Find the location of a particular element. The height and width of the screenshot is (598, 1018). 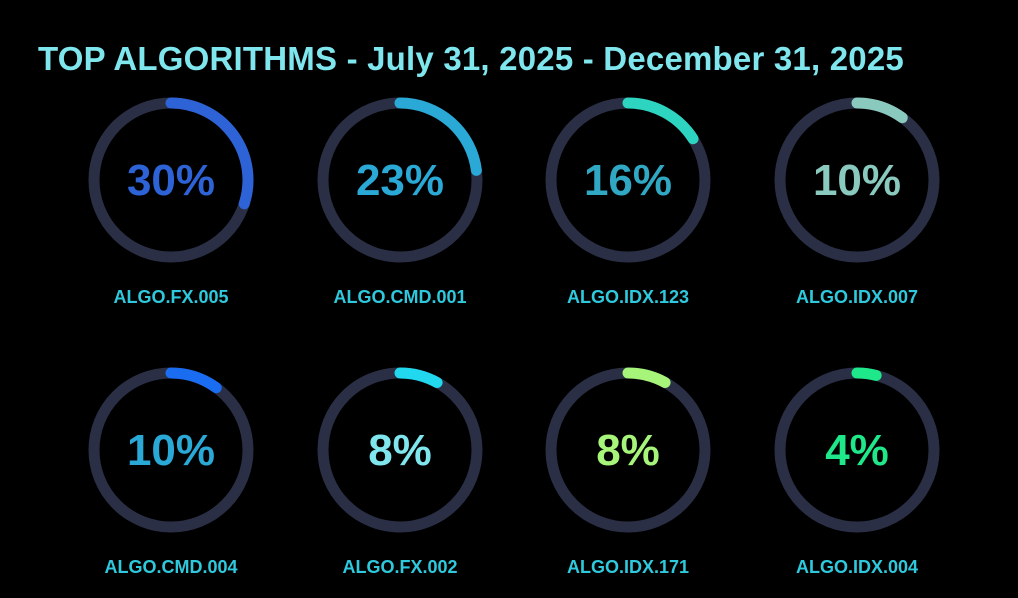

ring-name-label: ALGO.FX.005 is located at coordinates (170, 297).